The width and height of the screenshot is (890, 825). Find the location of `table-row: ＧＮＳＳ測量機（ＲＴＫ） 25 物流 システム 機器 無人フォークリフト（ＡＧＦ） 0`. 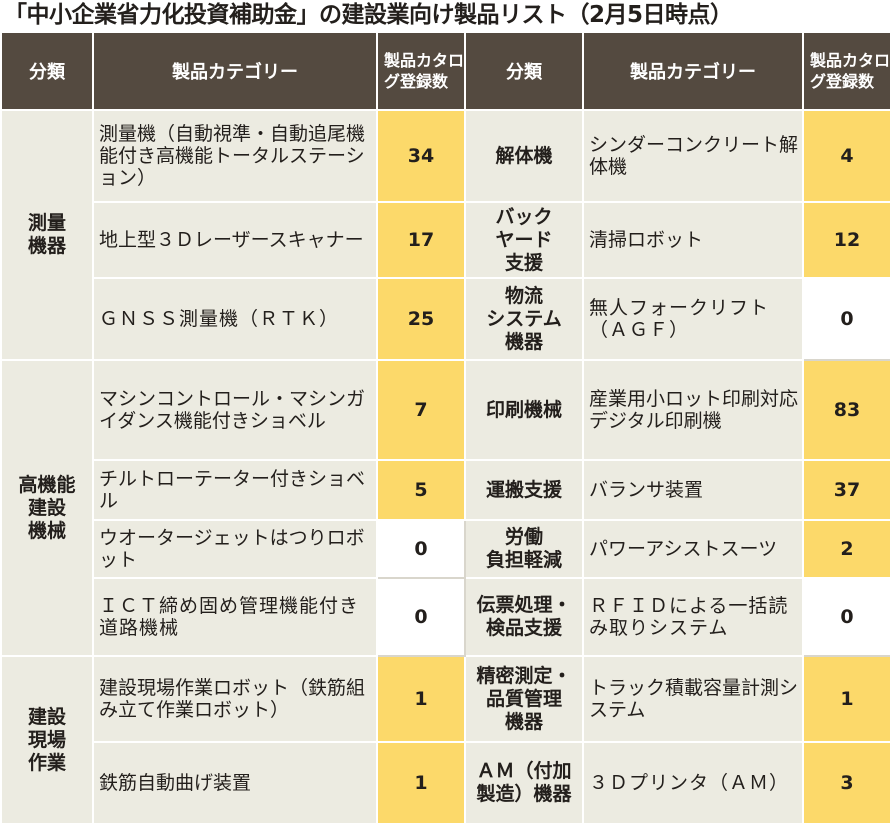

table-row: ＧＮＳＳ測量機（ＲＴＫ） 25 物流 システム 機器 無人フォークリフト（ＡＧＦ） 0 is located at coordinates (445, 319).